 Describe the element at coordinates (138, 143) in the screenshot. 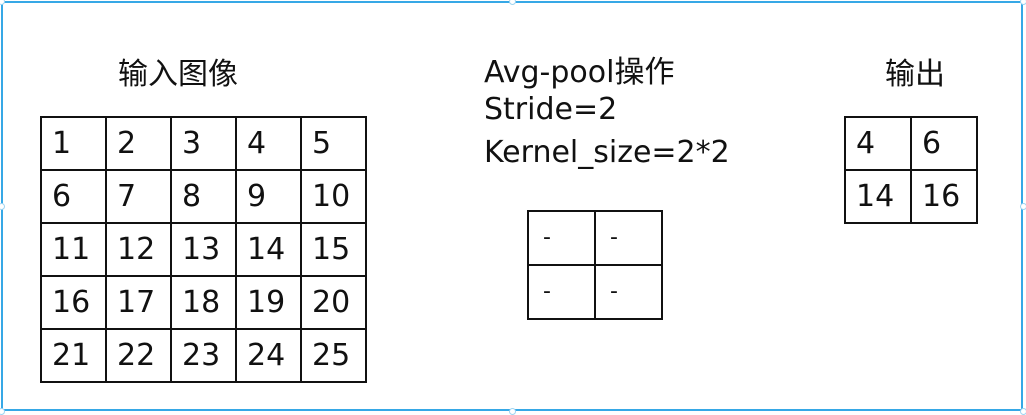

I see `input-cell: 2` at that location.